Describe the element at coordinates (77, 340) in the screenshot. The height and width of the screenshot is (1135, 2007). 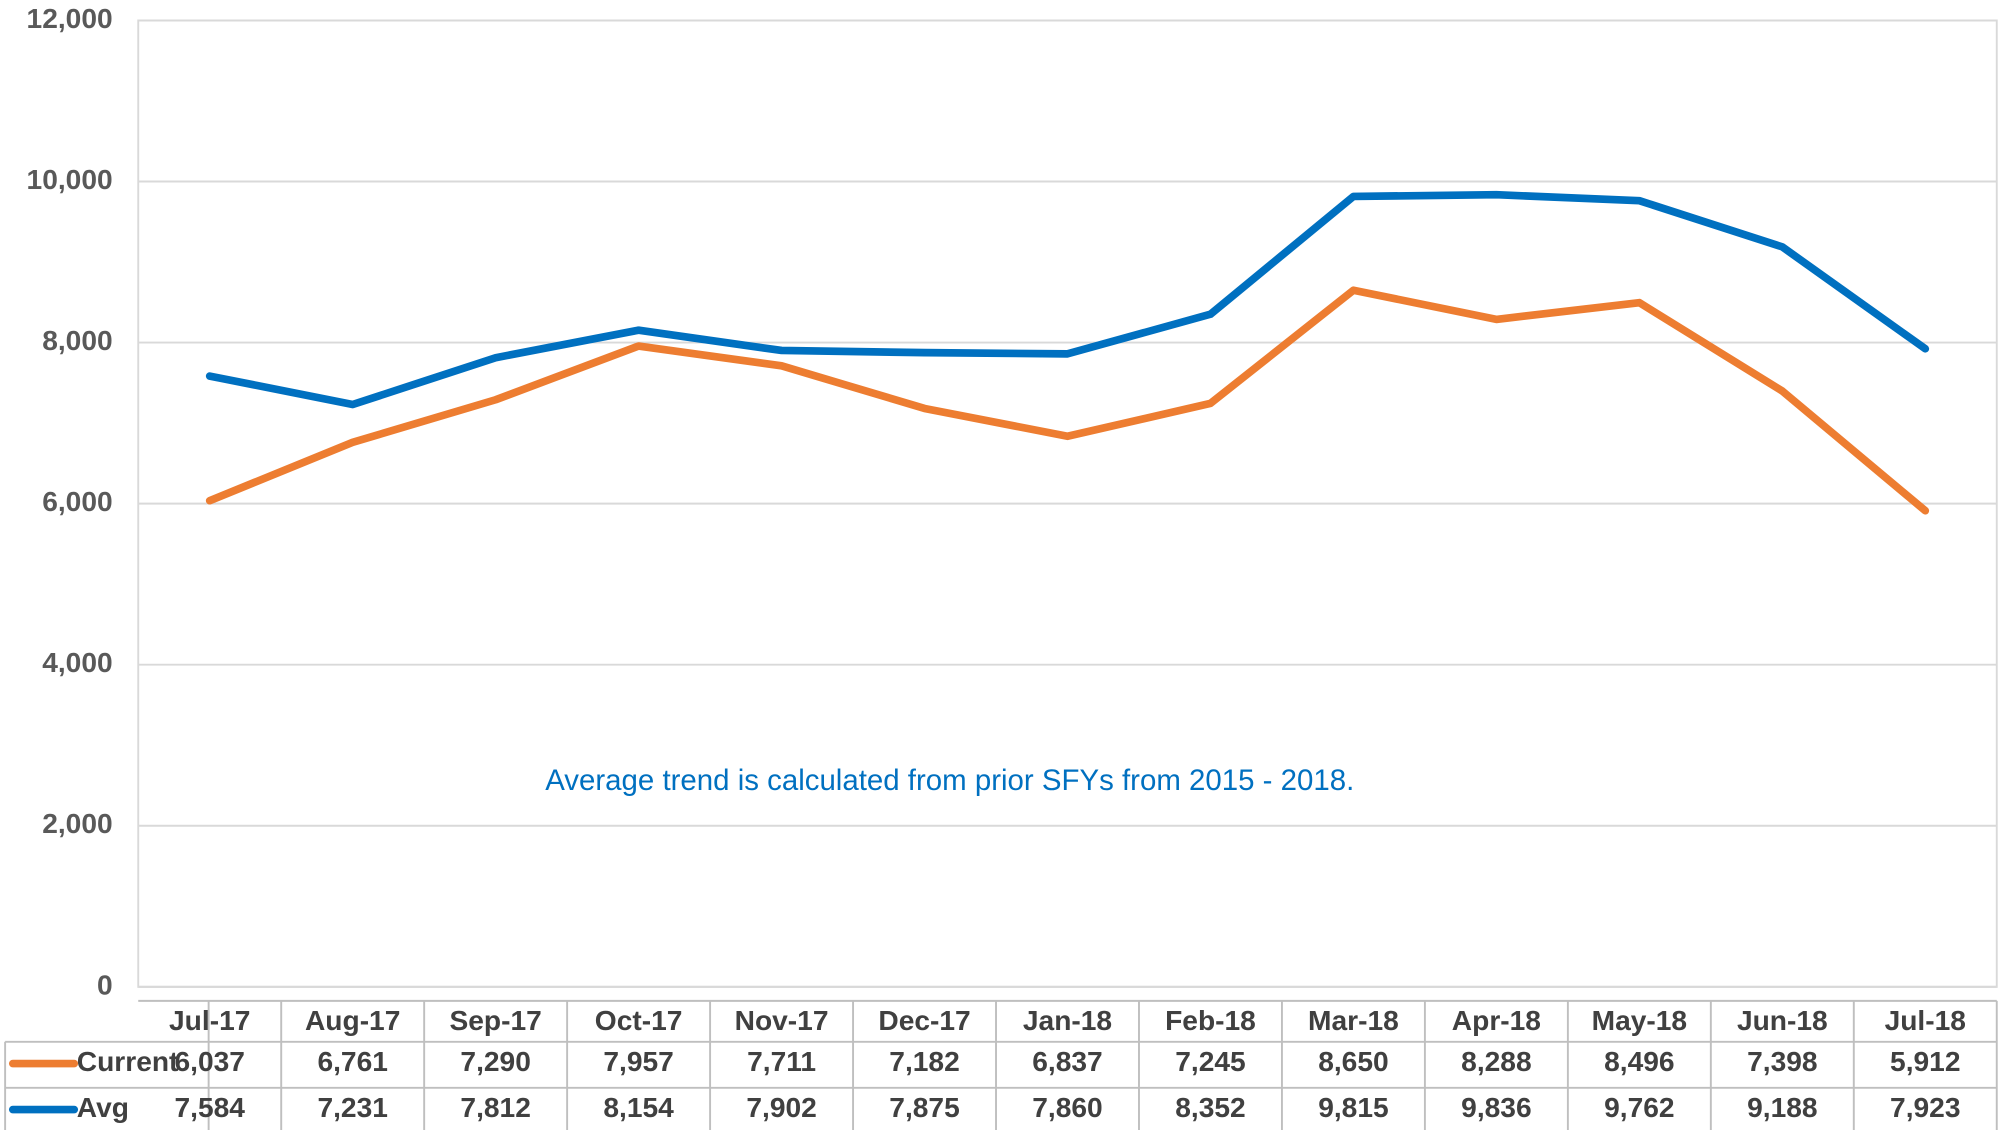
I see `y-tick-label: 8,000` at that location.